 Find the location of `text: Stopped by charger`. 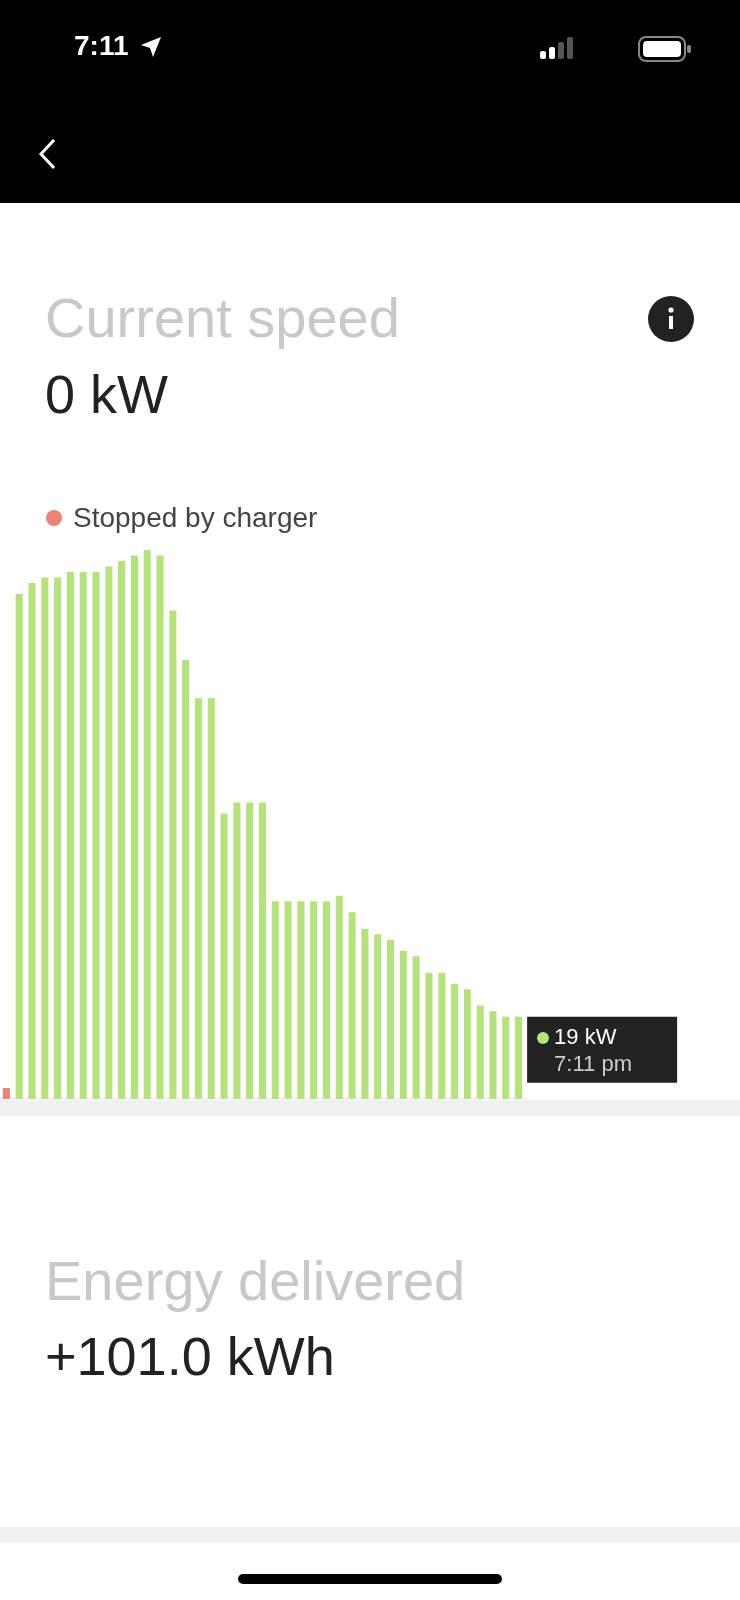

text: Stopped by charger is located at coordinates (195, 518).